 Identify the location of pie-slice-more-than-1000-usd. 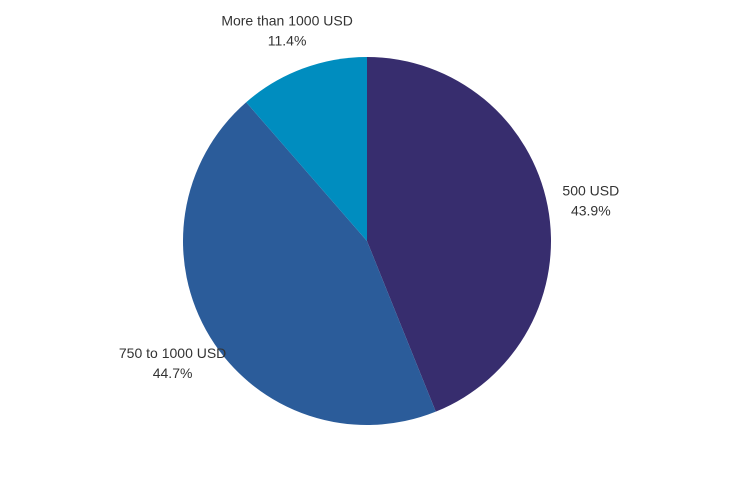
(306, 149).